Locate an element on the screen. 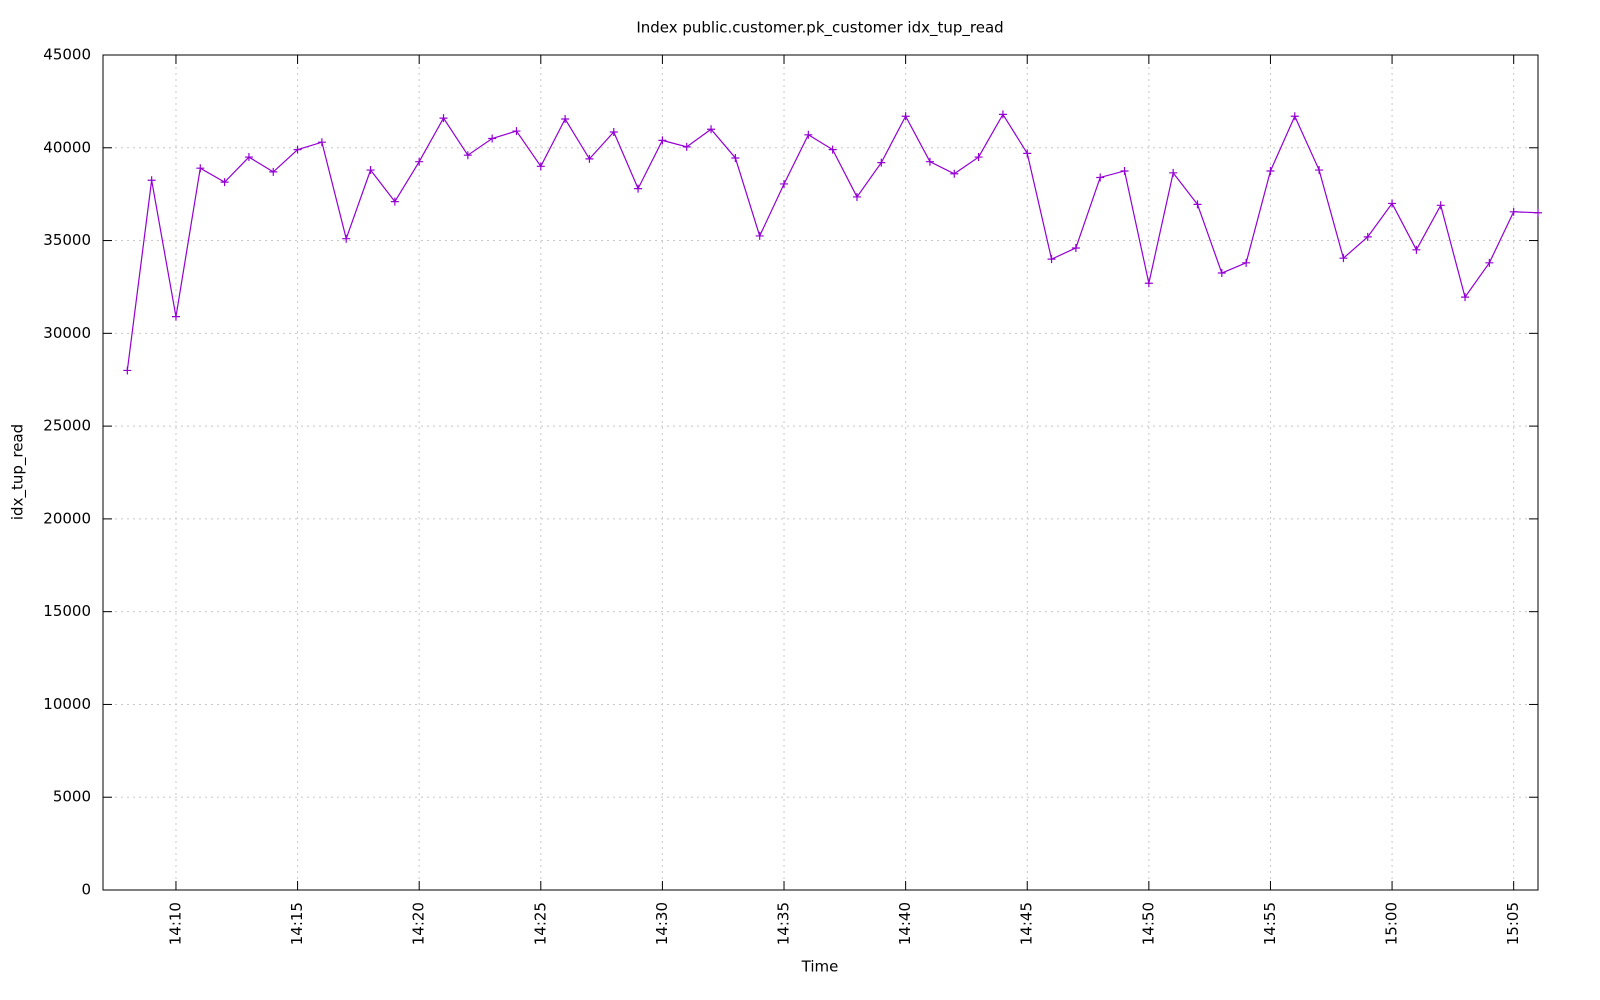 The width and height of the screenshot is (1600, 1000). x-tick-label: 14:25 is located at coordinates (540, 923).